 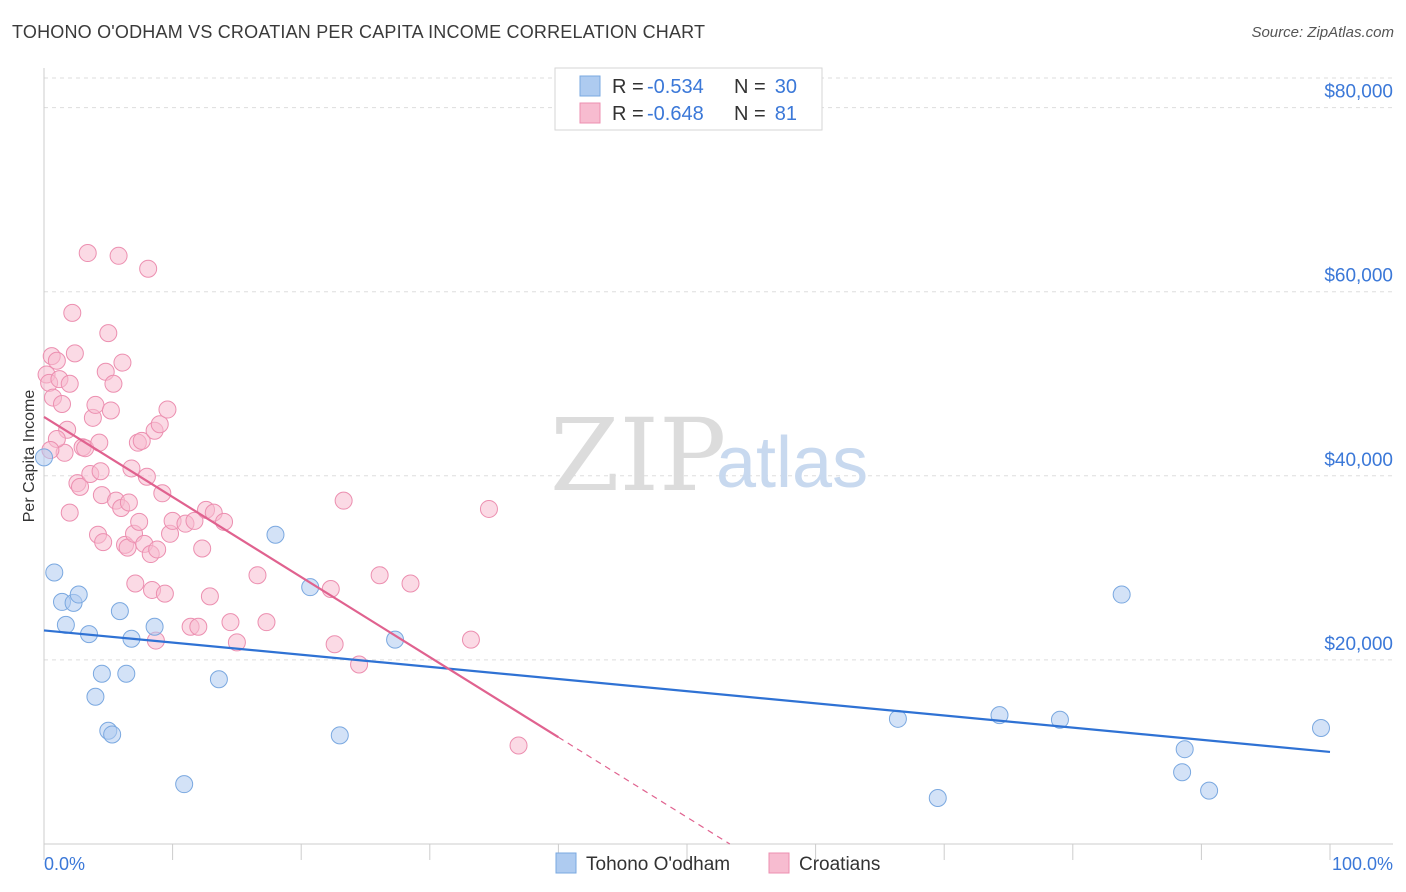 What do you see at coordinates (590, 86) in the screenshot?
I see `legend-swatch-tohono` at bounding box center [590, 86].